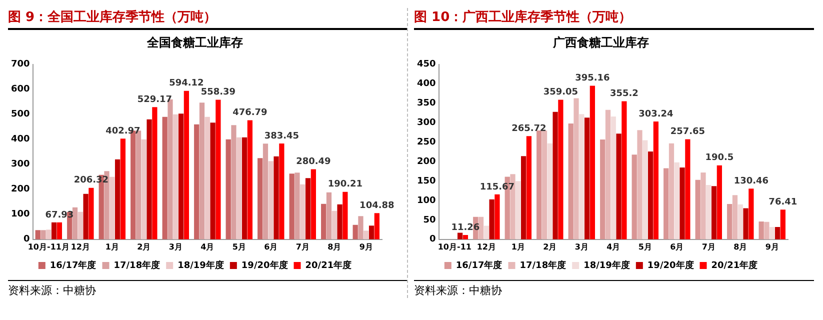  Describe the element at coordinates (426, 84) in the screenshot. I see `y-tick-label: 400` at that location.